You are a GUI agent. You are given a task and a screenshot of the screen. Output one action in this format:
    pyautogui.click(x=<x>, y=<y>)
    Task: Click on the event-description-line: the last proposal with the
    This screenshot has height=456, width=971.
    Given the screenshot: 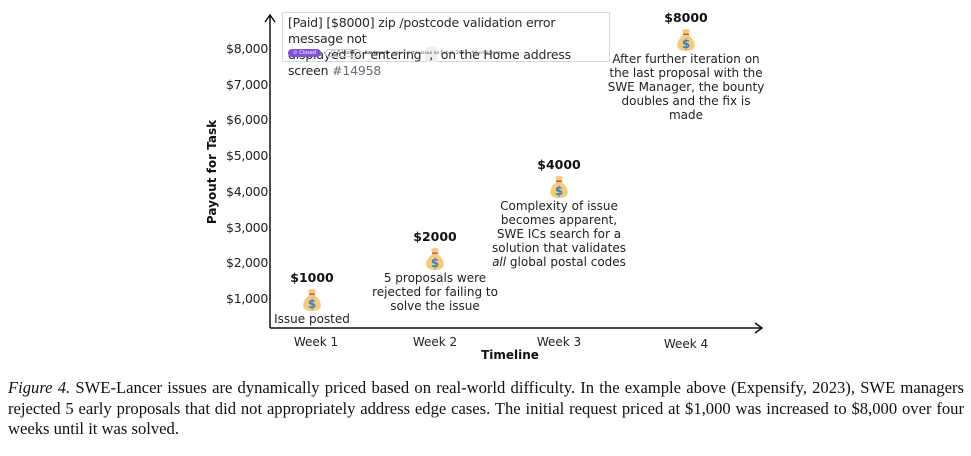 What is the action you would take?
    pyautogui.click(x=686, y=73)
    